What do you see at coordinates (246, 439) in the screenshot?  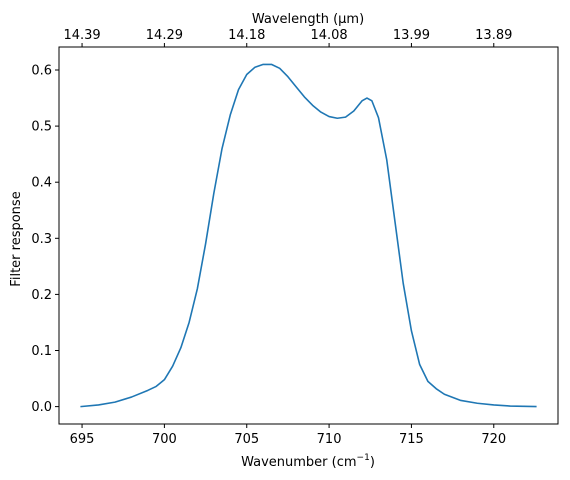 I see `x-tick-label: 705` at bounding box center [246, 439].